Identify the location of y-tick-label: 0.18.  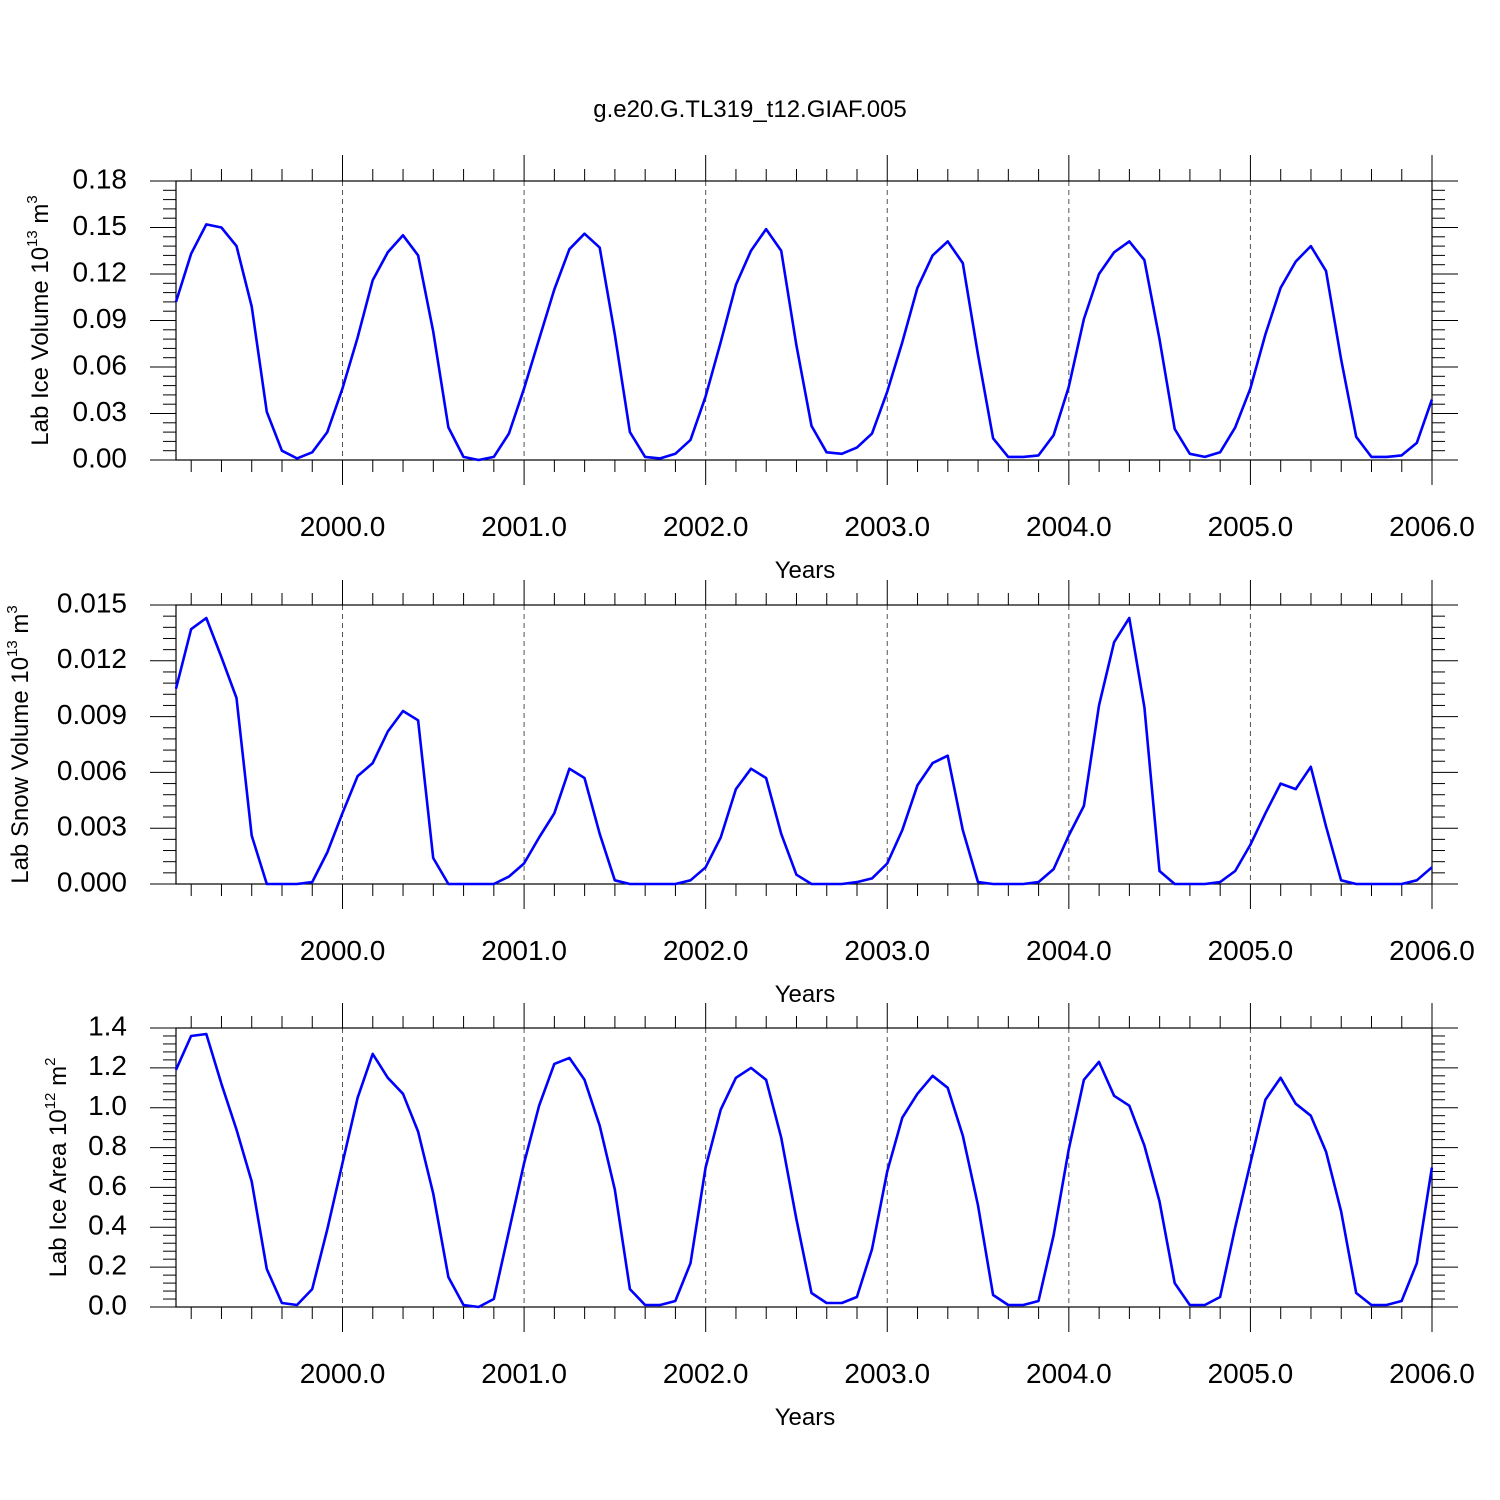
(100, 178).